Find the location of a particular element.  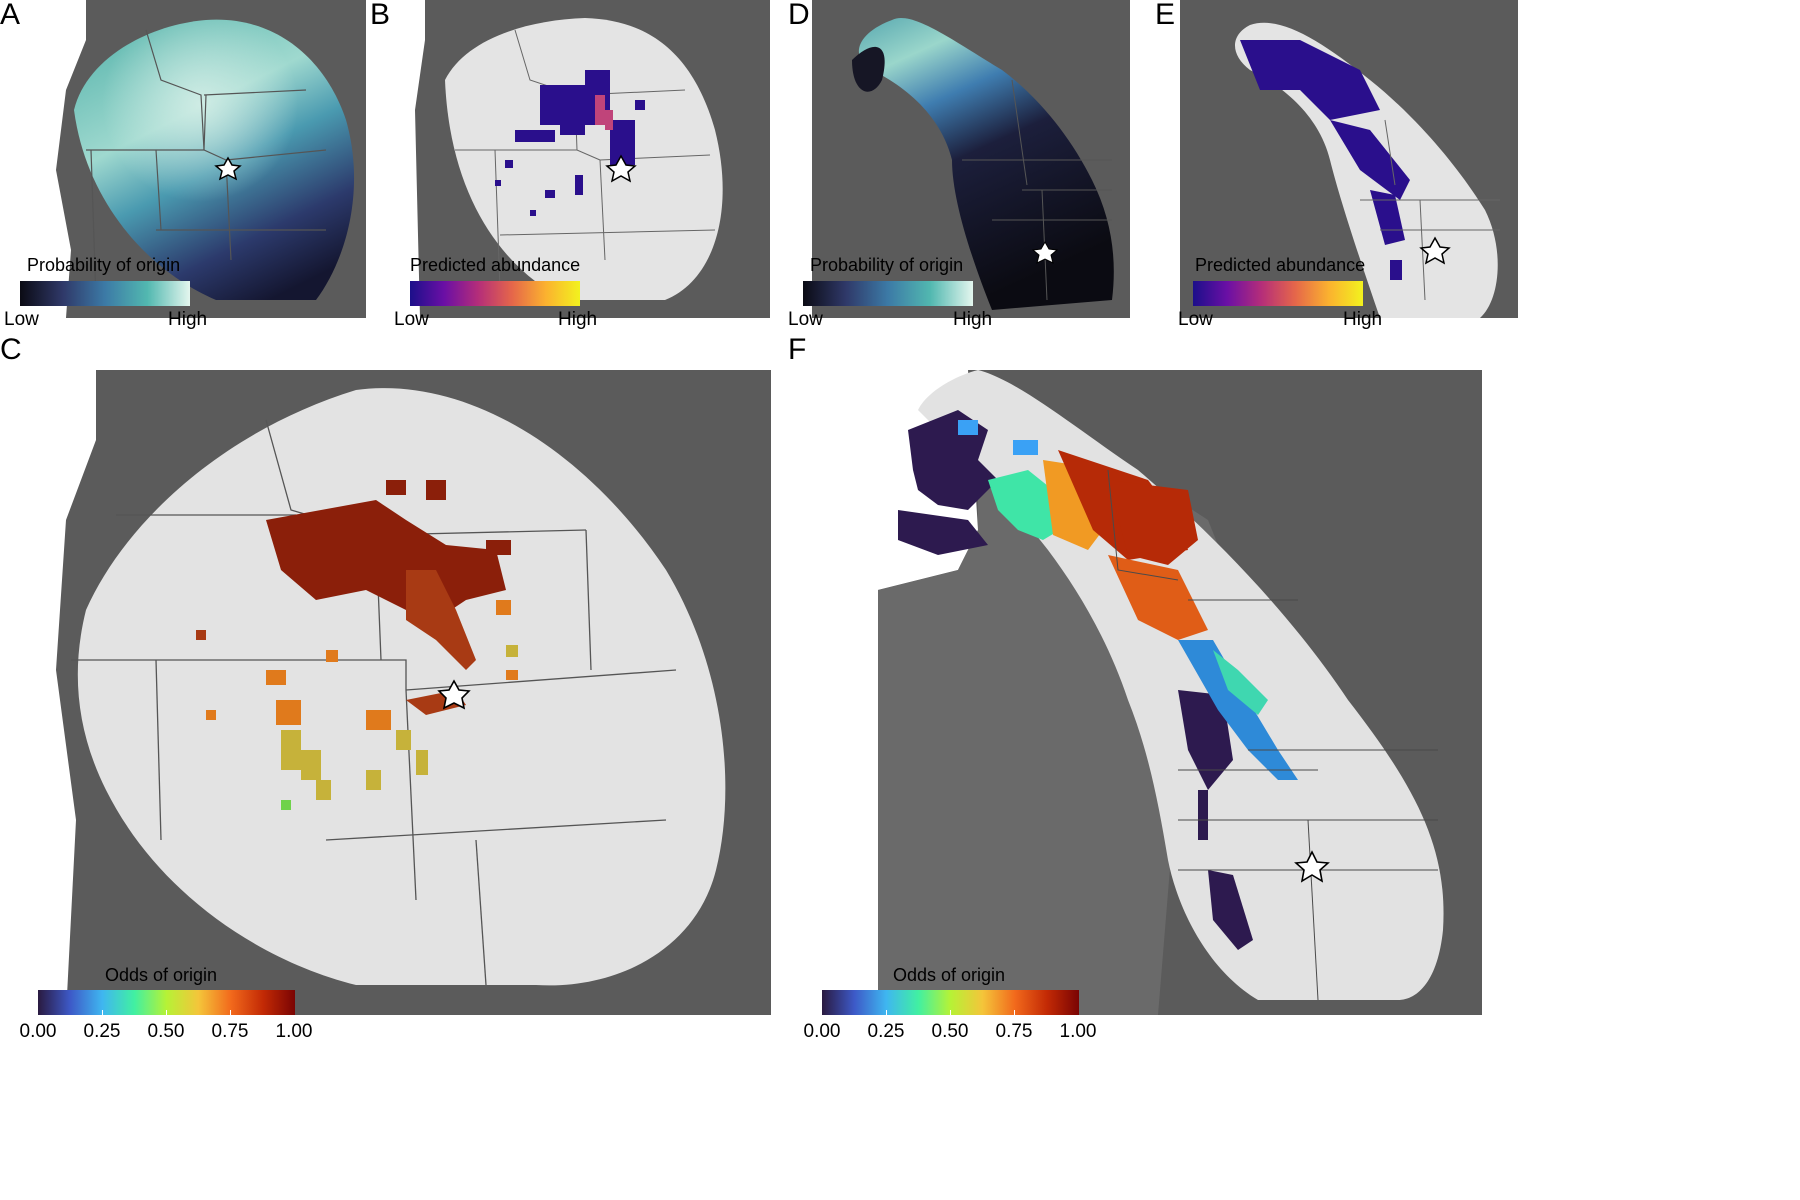

colorbar-e is located at coordinates (1278, 293).